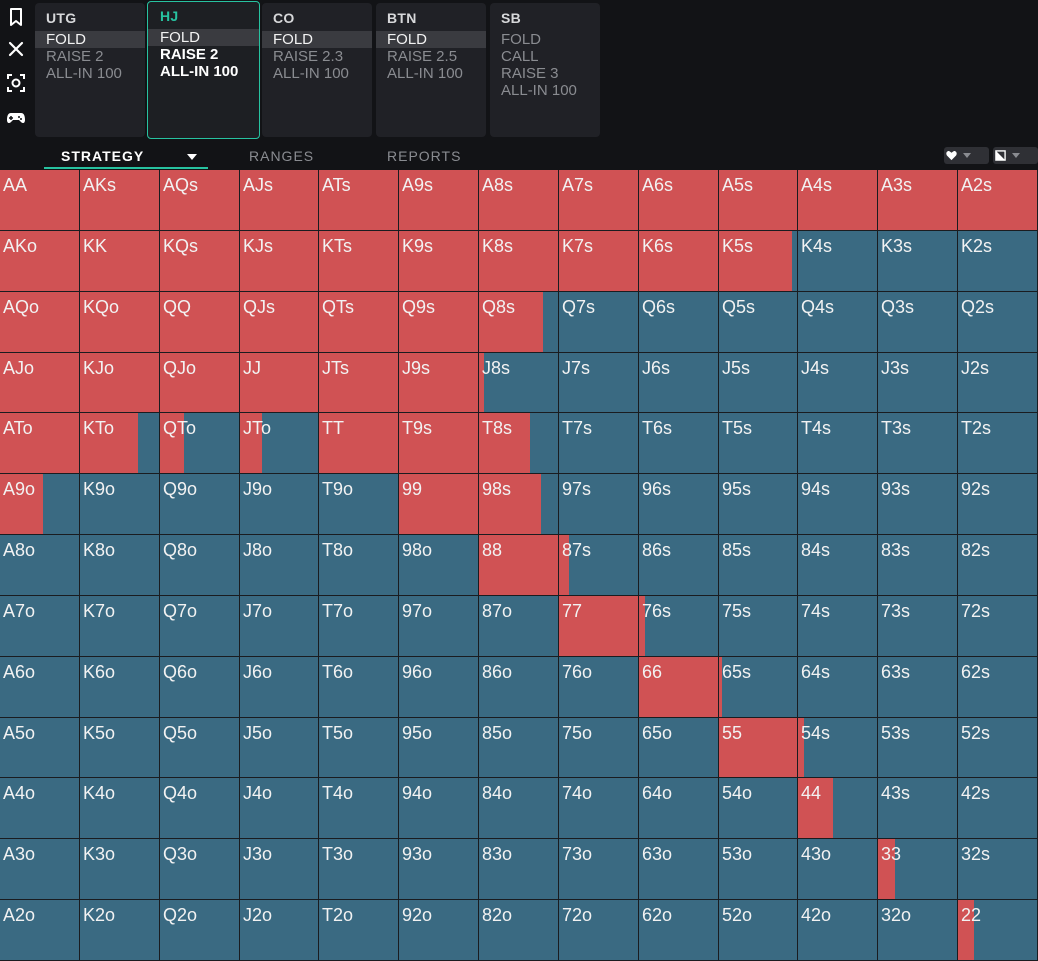 Image resolution: width=1038 pixels, height=961 pixels. What do you see at coordinates (838, 869) in the screenshot?
I see `hand-cell: 43o` at bounding box center [838, 869].